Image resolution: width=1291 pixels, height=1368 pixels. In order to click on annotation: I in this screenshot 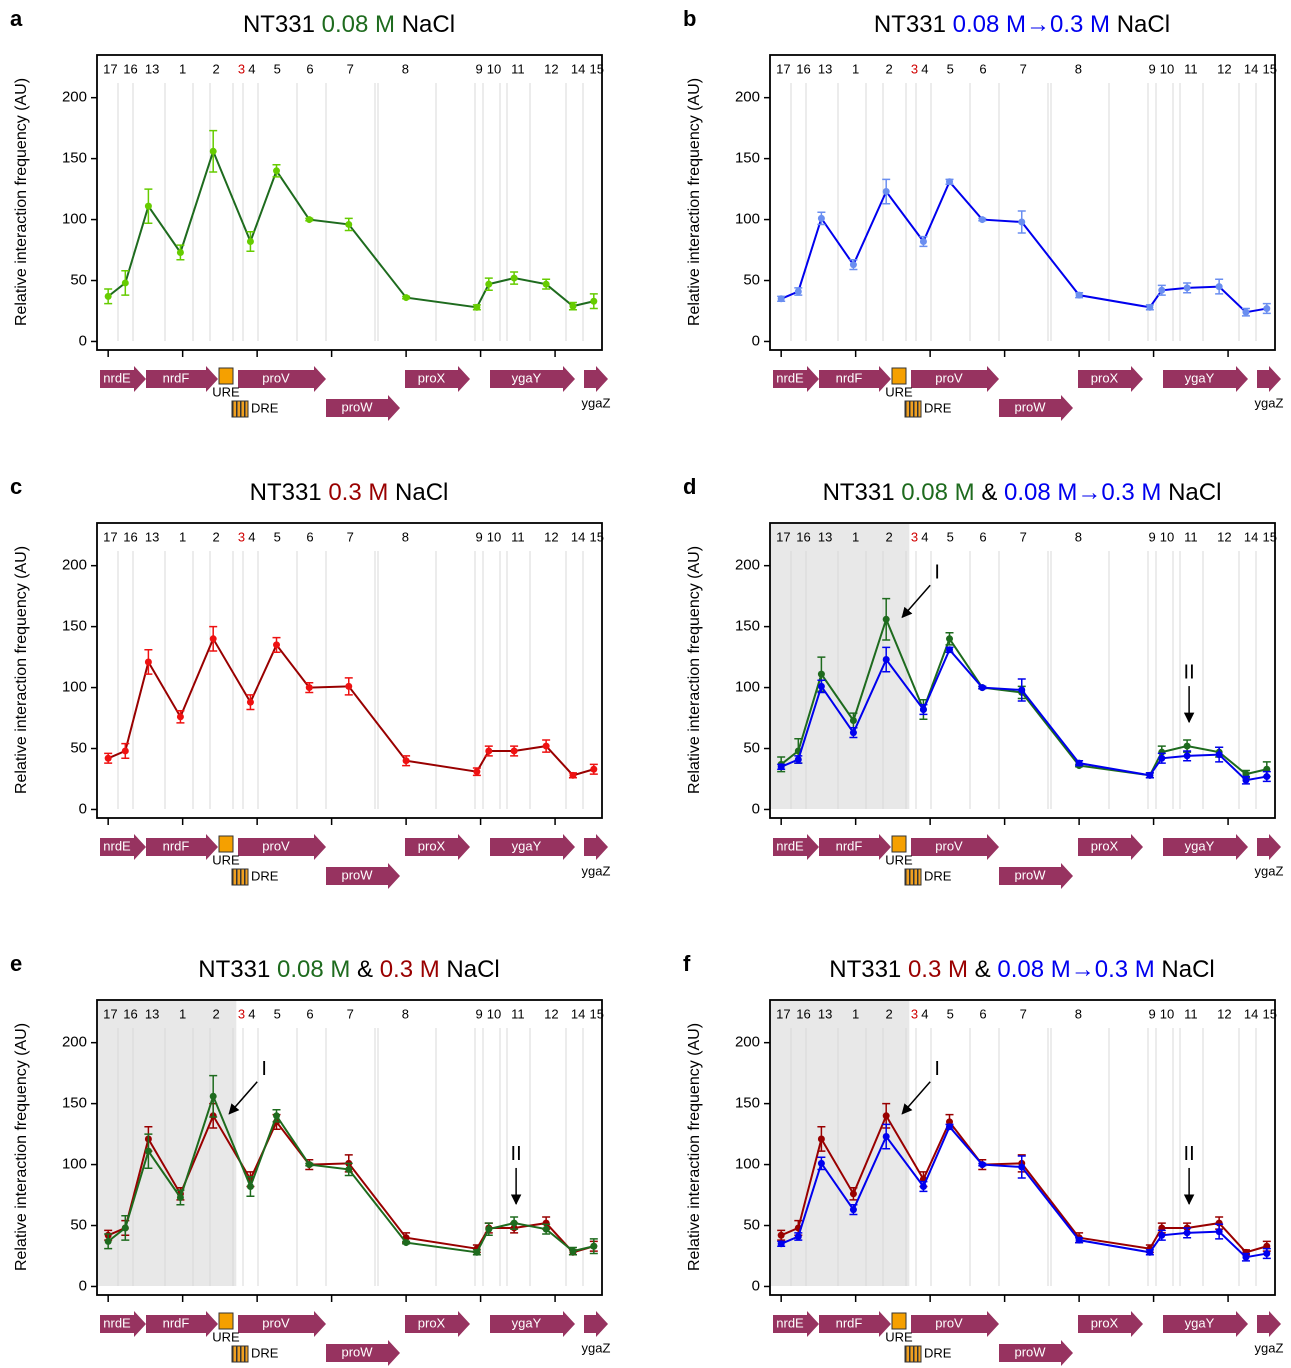, I will do `click(937, 573)`.